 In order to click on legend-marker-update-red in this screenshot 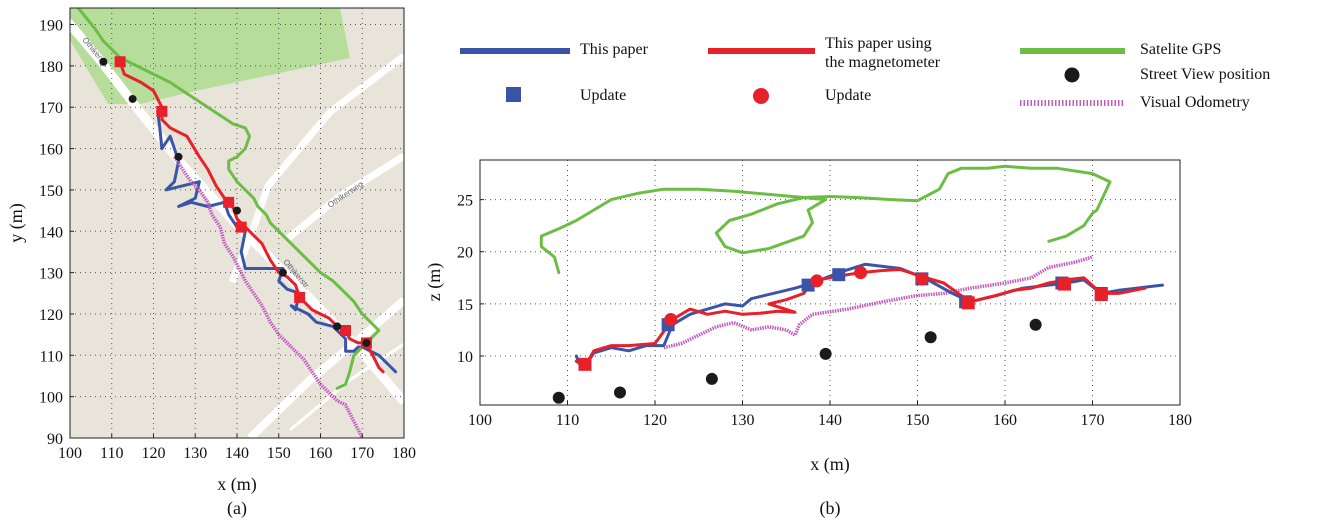, I will do `click(761, 96)`.